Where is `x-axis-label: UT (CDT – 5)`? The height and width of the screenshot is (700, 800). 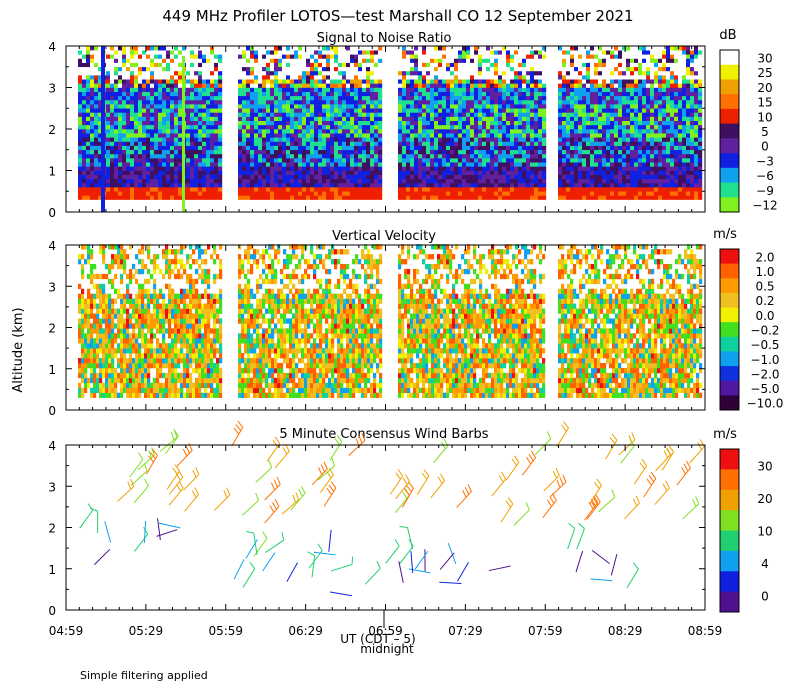
x-axis-label: UT (CDT – 5) is located at coordinates (378, 639).